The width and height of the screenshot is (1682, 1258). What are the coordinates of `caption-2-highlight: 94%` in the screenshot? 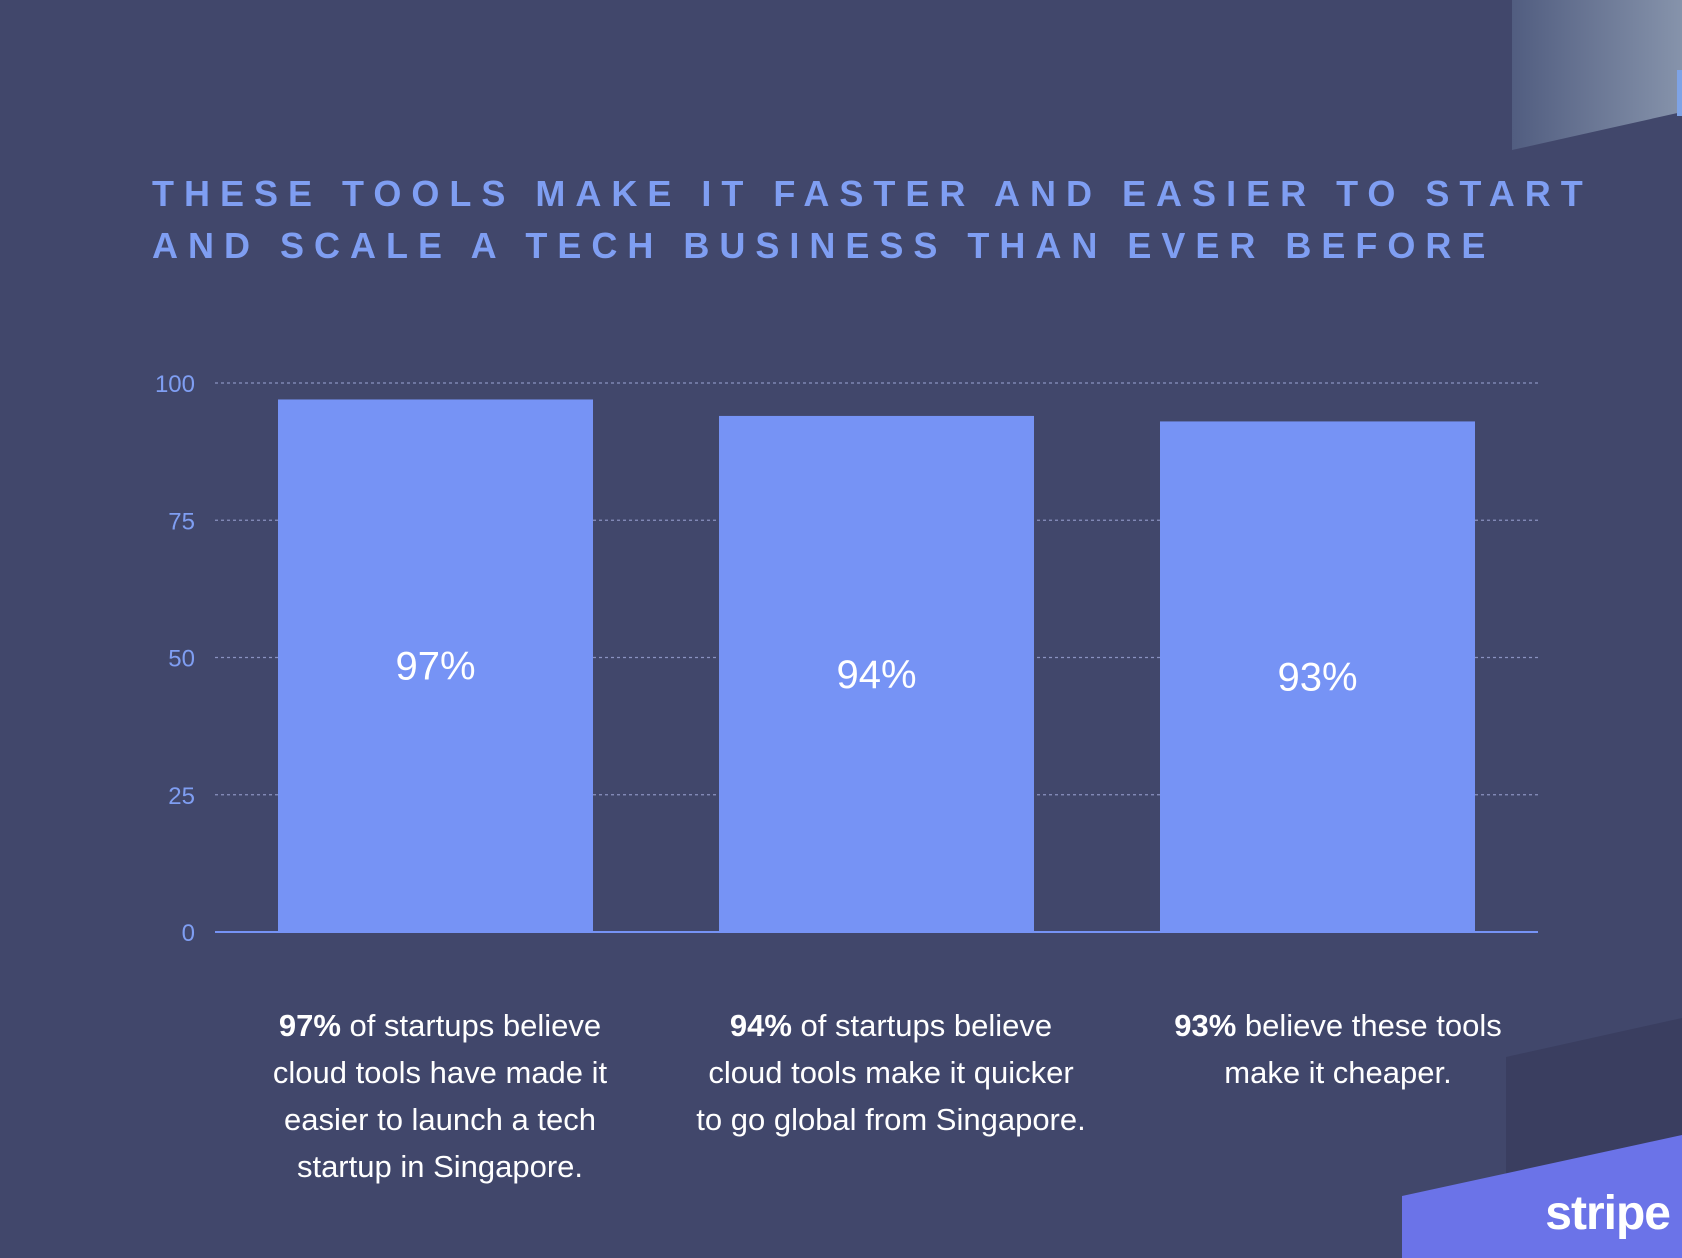 It's located at (760, 1025).